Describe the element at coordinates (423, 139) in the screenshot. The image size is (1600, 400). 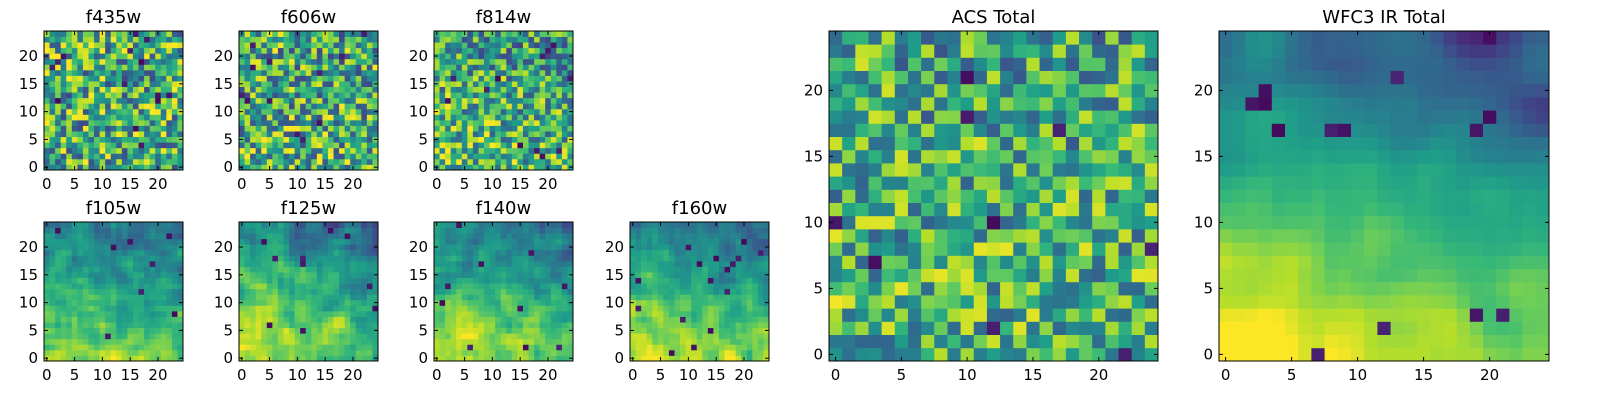
I see `y-tick-label: 5` at that location.